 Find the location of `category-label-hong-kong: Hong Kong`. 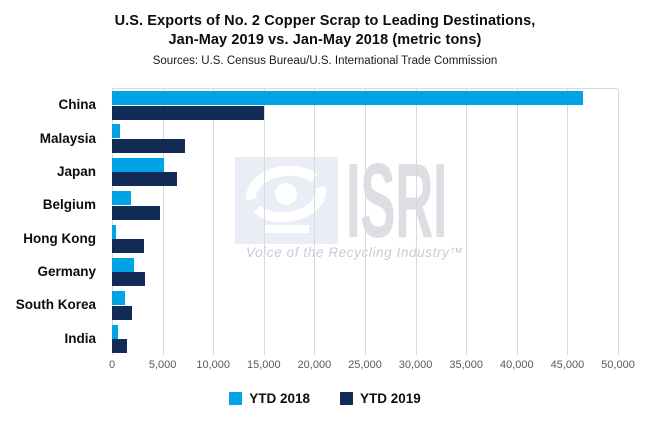

category-label-hong-kong: Hong Kong is located at coordinates (59, 238).